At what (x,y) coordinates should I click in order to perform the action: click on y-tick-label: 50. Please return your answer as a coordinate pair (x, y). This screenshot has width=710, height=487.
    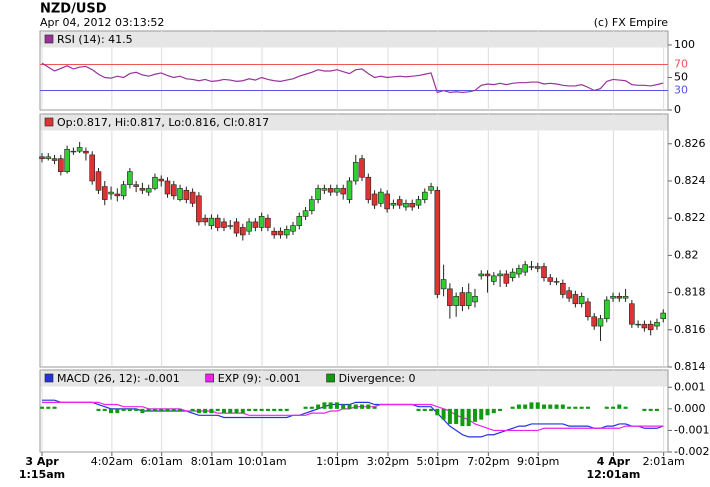
    Looking at the image, I should click on (681, 76).